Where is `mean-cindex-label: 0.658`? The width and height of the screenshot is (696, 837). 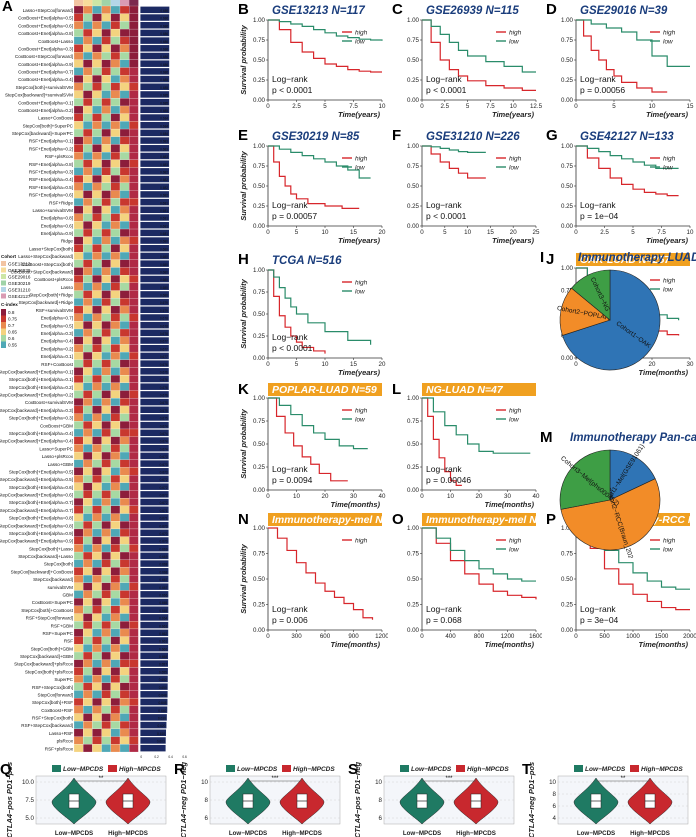
mean-cindex-label: 0.658 is located at coordinates (163, 657).